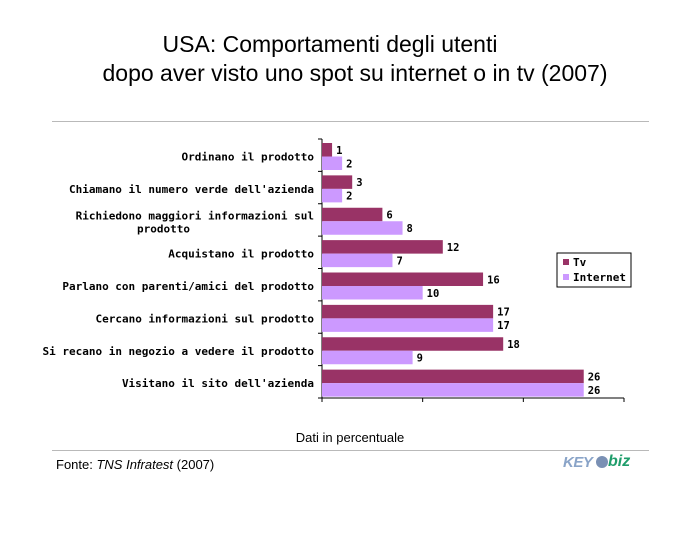 The height and width of the screenshot is (550, 700). What do you see at coordinates (350, 450) in the screenshot?
I see `bottom-divider` at bounding box center [350, 450].